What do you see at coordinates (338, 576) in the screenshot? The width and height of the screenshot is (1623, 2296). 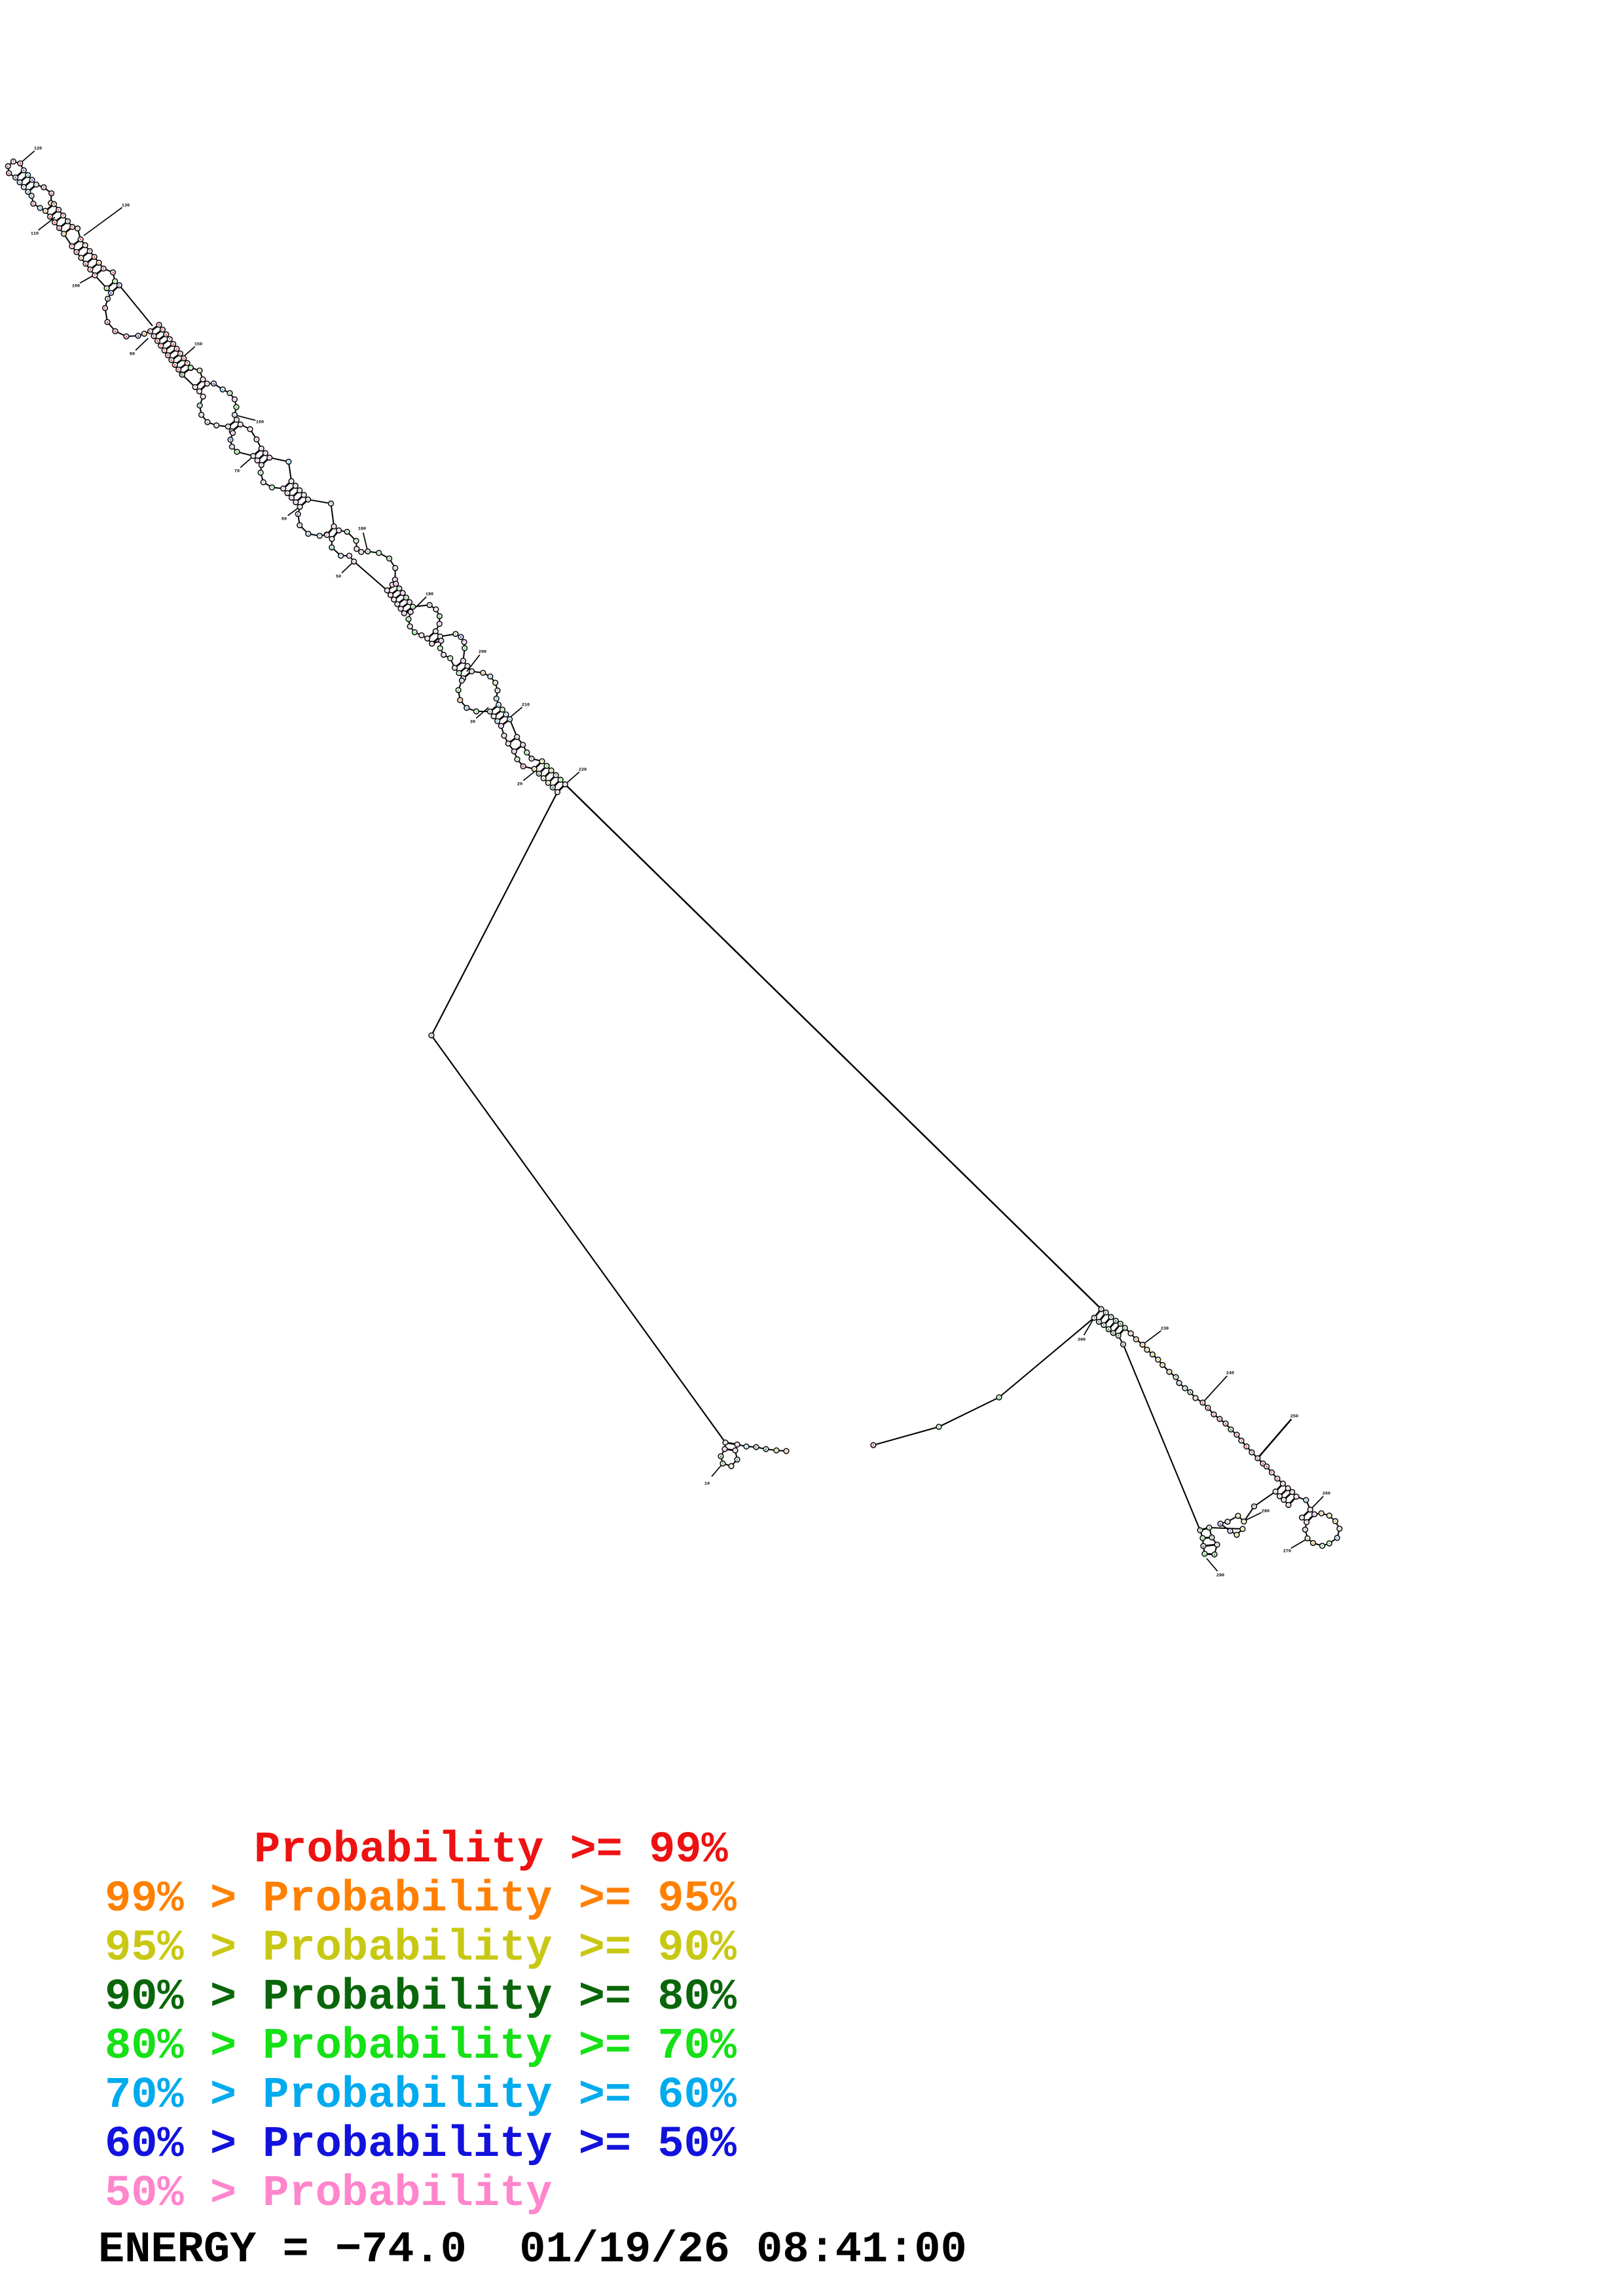 I see `svg-text: 50` at bounding box center [338, 576].